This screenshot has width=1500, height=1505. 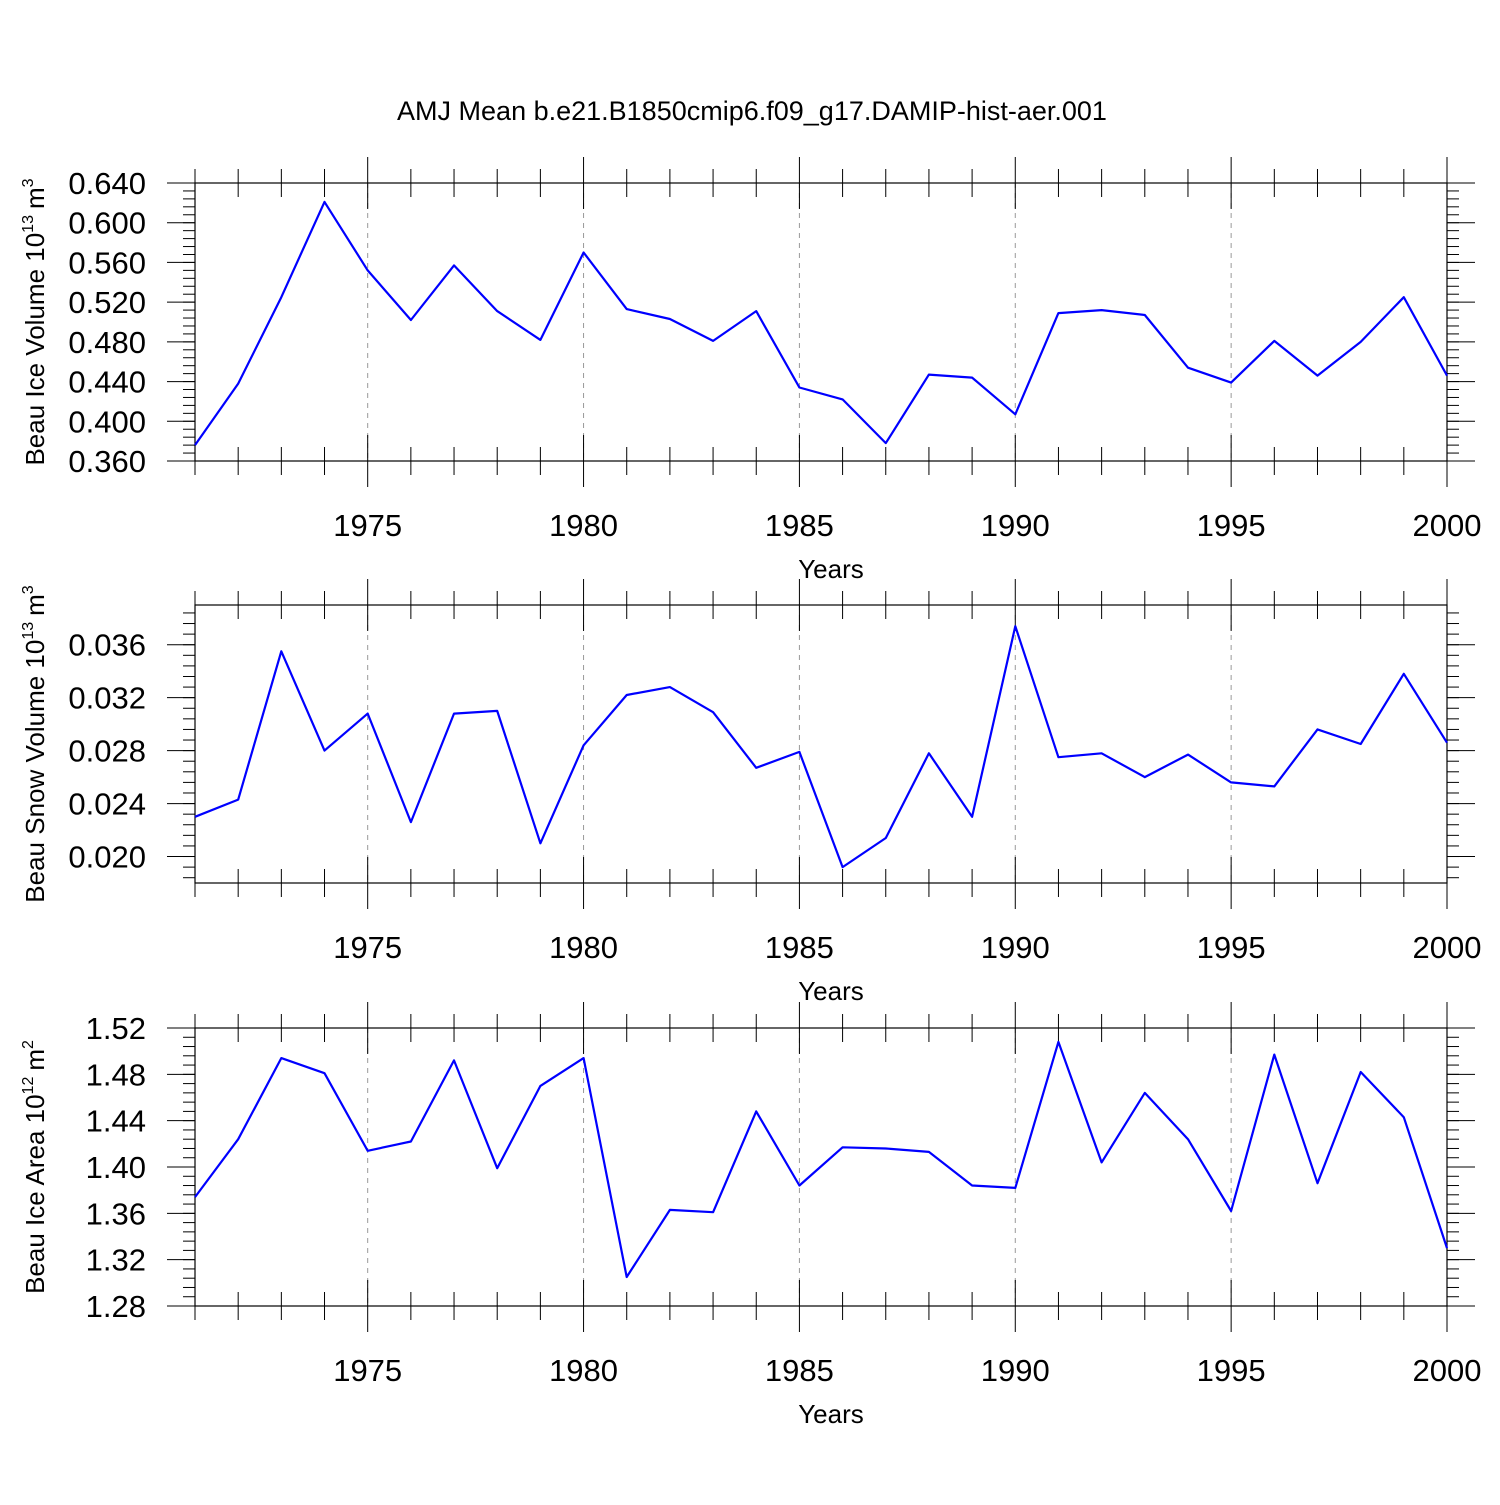 I want to click on y-tick-label-1.40: 1.40, so click(x=116, y=1167).